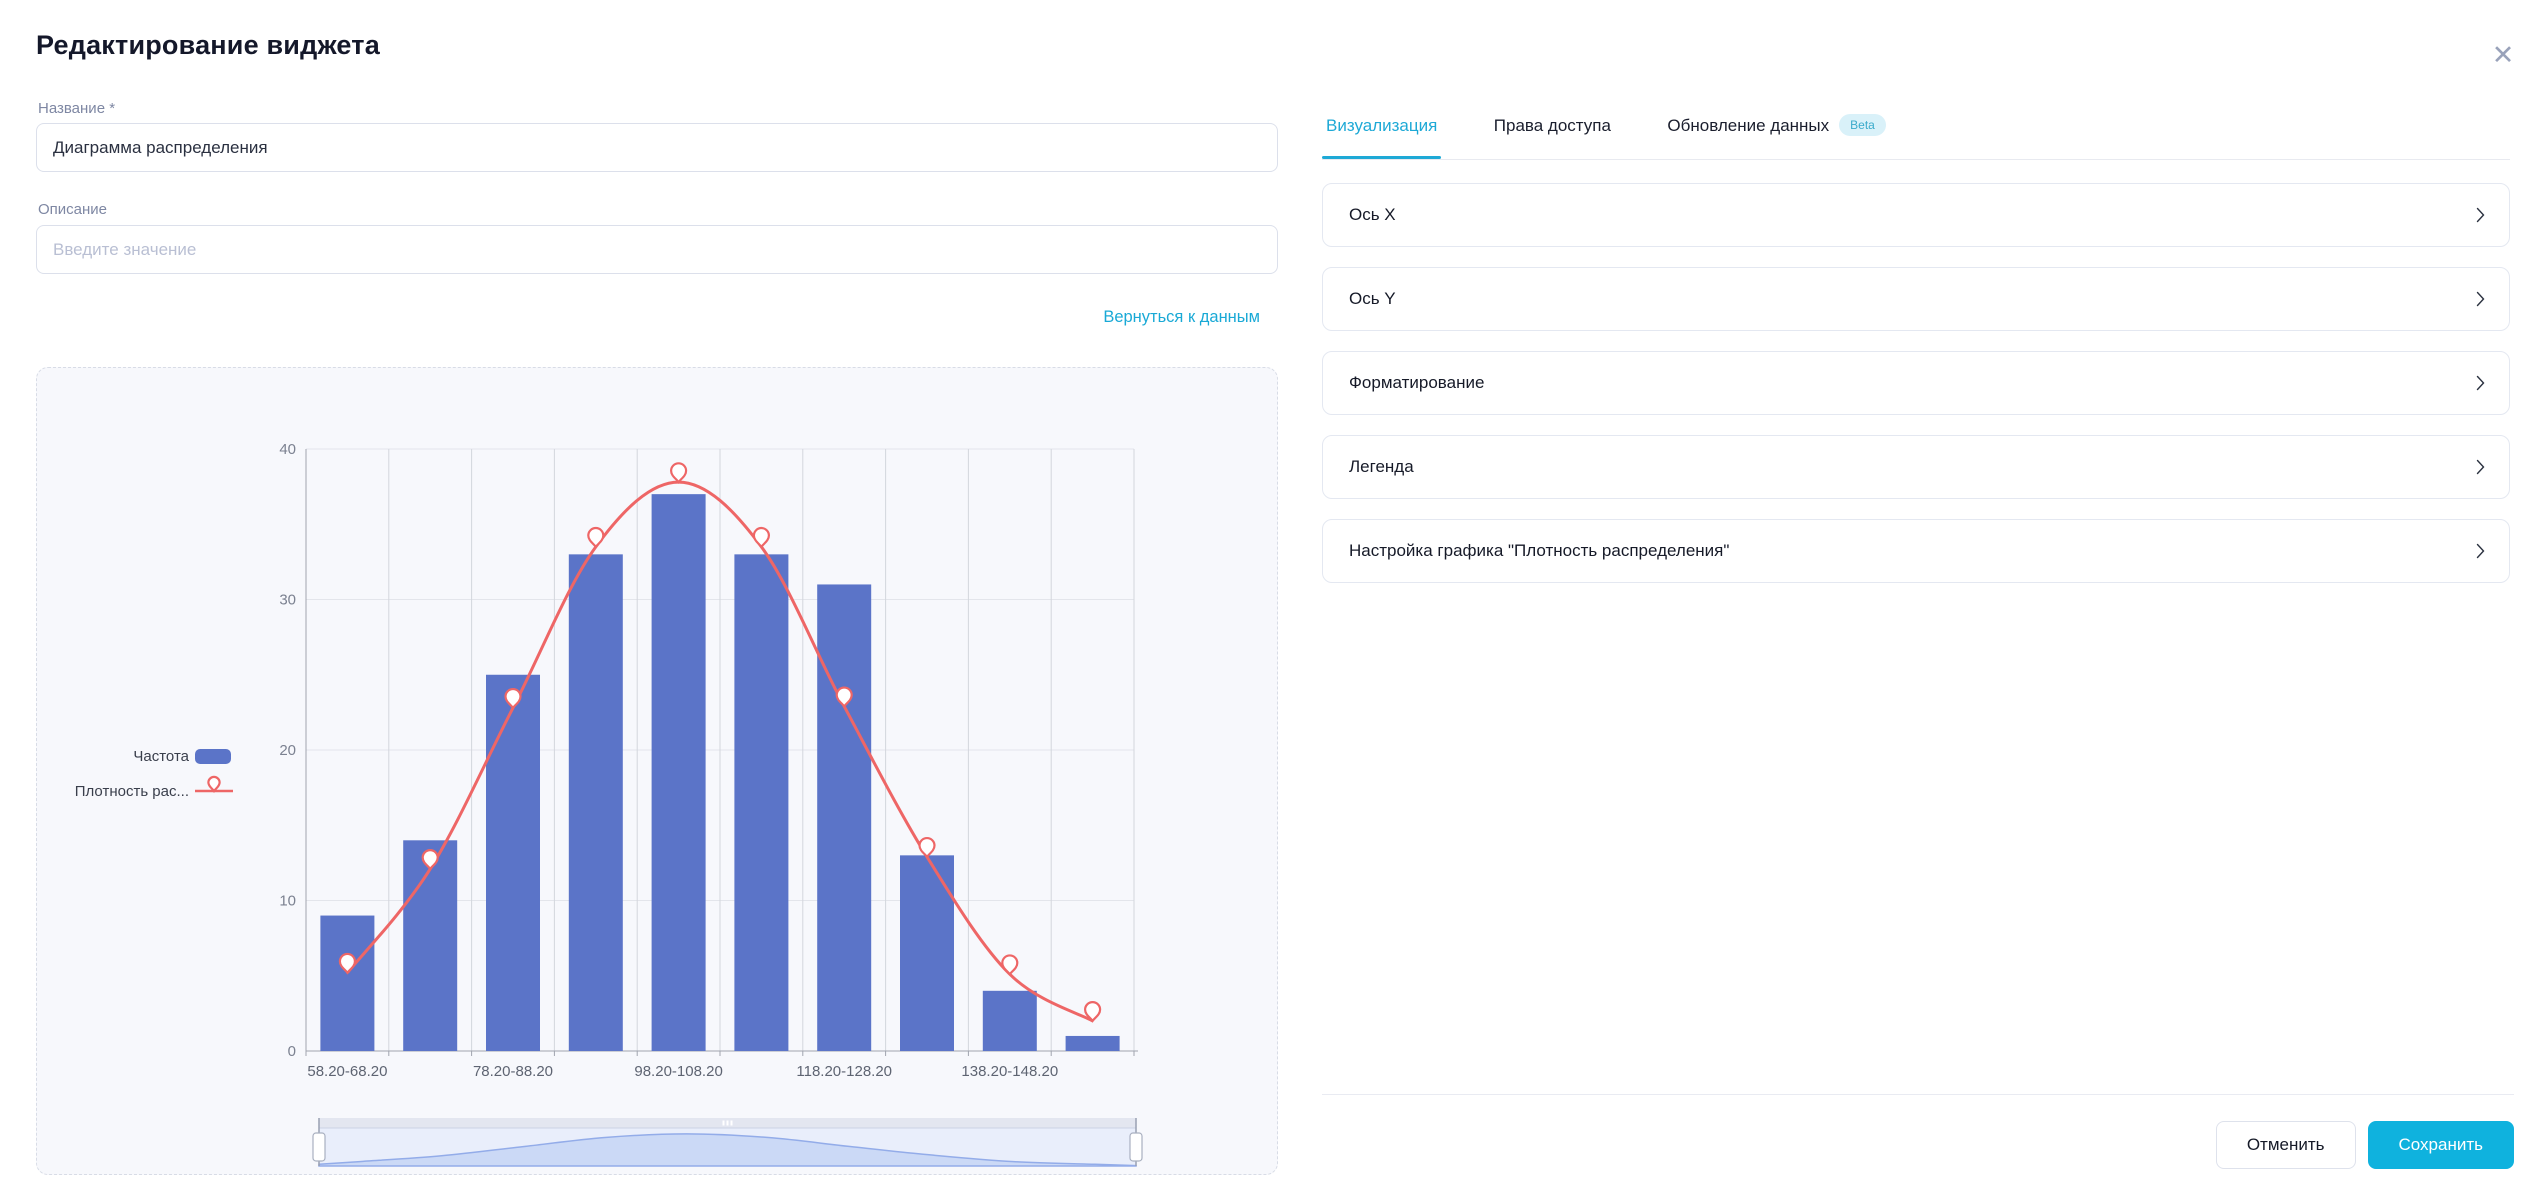 This screenshot has height=1199, width=2539. What do you see at coordinates (1009, 1071) in the screenshot?
I see `svg-text: 138.20-148.20` at bounding box center [1009, 1071].